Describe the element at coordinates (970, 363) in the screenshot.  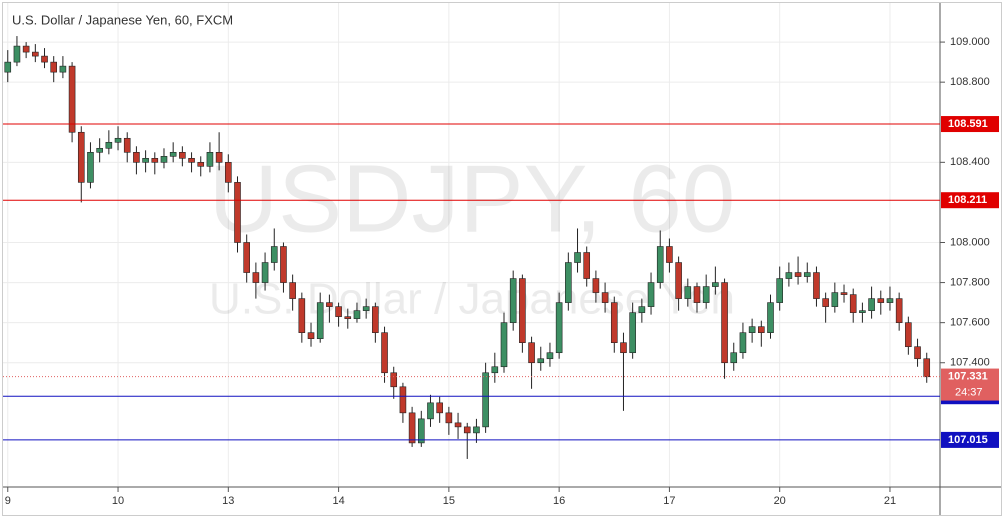
I see `y-tick-label: 107.400` at that location.